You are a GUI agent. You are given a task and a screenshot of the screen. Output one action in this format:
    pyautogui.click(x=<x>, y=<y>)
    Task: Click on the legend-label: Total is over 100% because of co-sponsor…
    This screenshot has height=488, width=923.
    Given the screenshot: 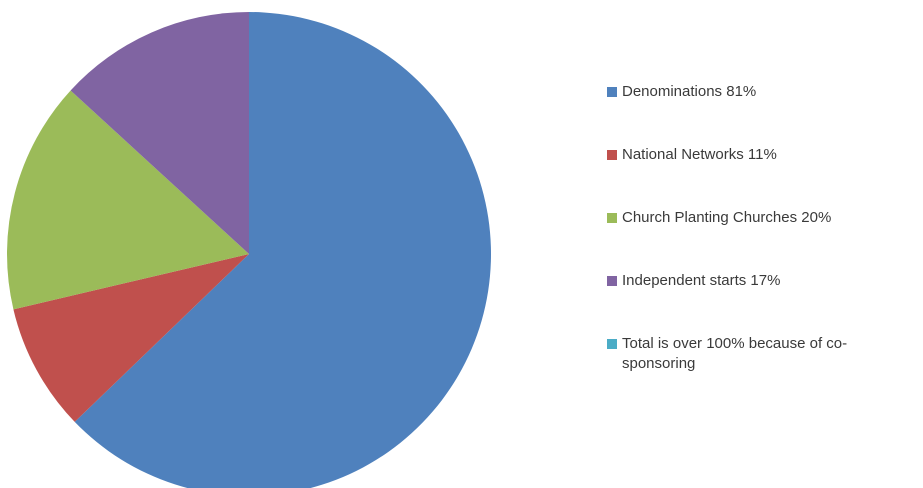 What is the action you would take?
    pyautogui.click(x=735, y=353)
    